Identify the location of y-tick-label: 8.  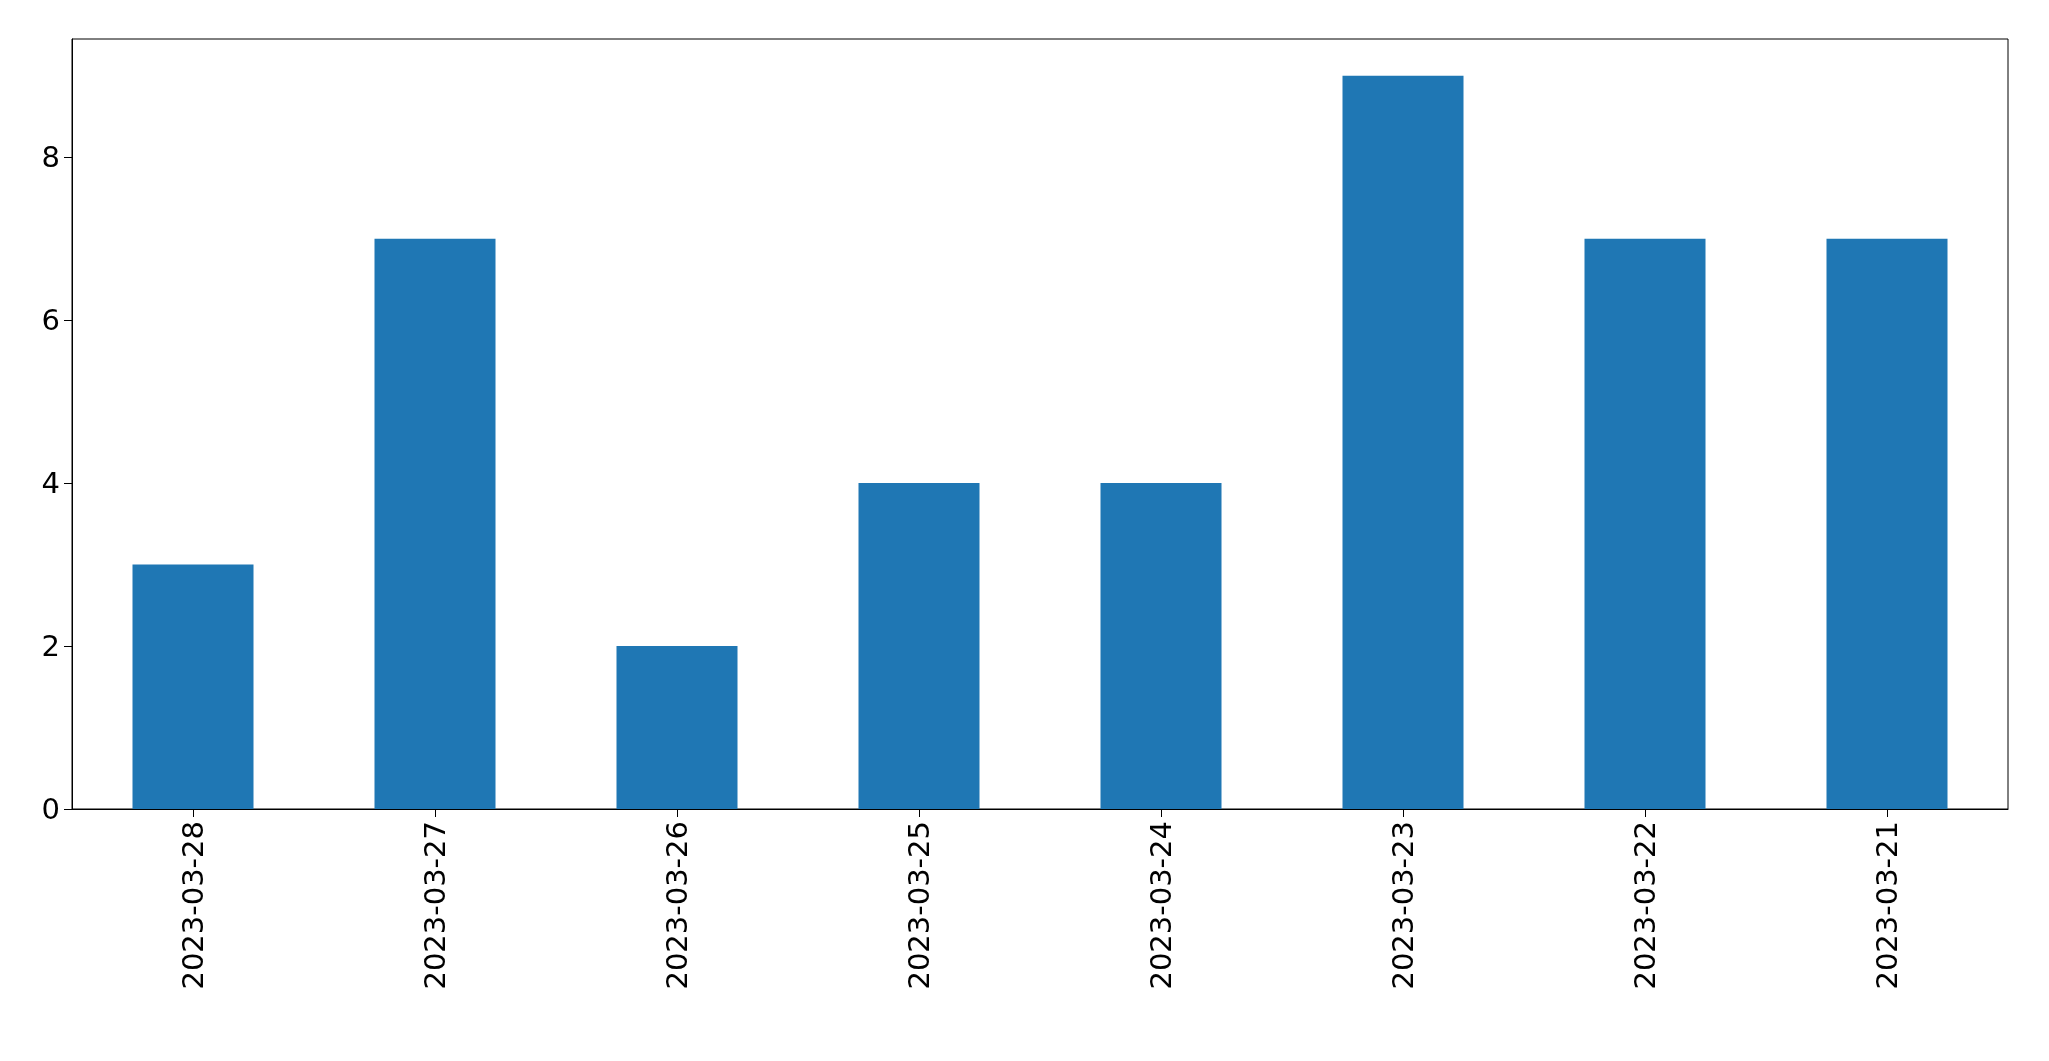
(50, 157).